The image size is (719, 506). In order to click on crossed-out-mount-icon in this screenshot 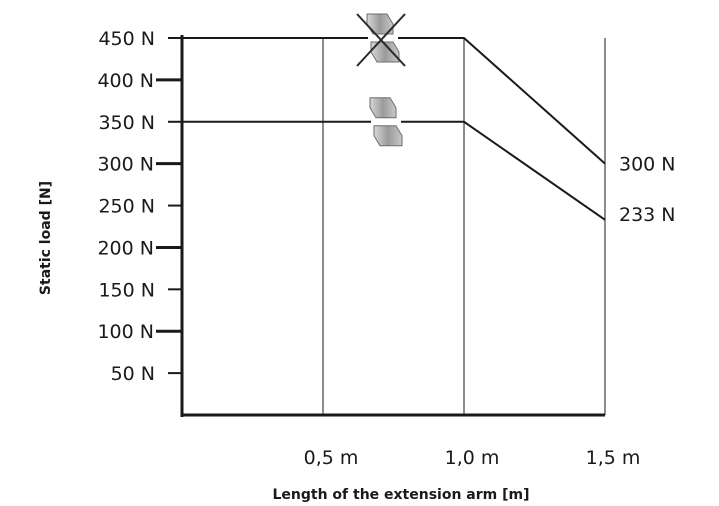, I will do `click(381, 39)`.